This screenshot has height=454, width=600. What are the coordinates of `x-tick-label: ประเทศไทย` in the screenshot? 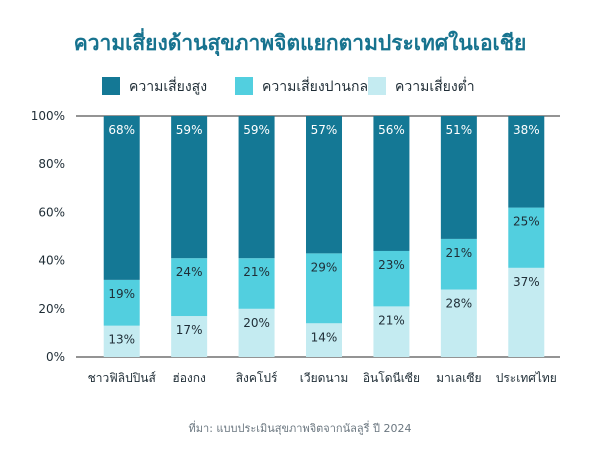 It's located at (526, 378).